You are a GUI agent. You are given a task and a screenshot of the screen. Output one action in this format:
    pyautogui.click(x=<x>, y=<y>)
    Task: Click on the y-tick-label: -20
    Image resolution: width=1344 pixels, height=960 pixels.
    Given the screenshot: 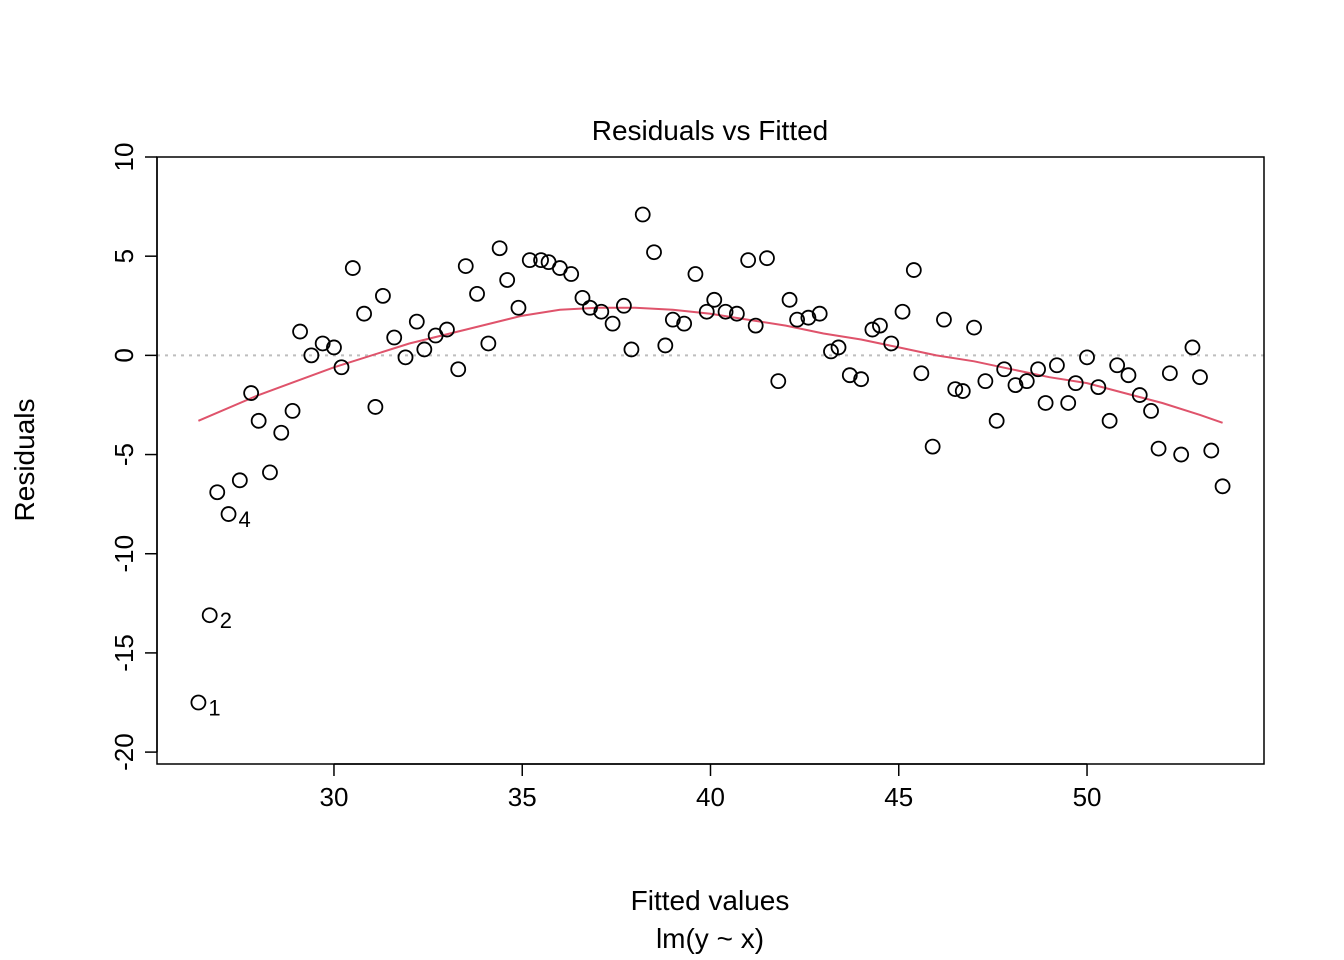 What is the action you would take?
    pyautogui.click(x=124, y=752)
    